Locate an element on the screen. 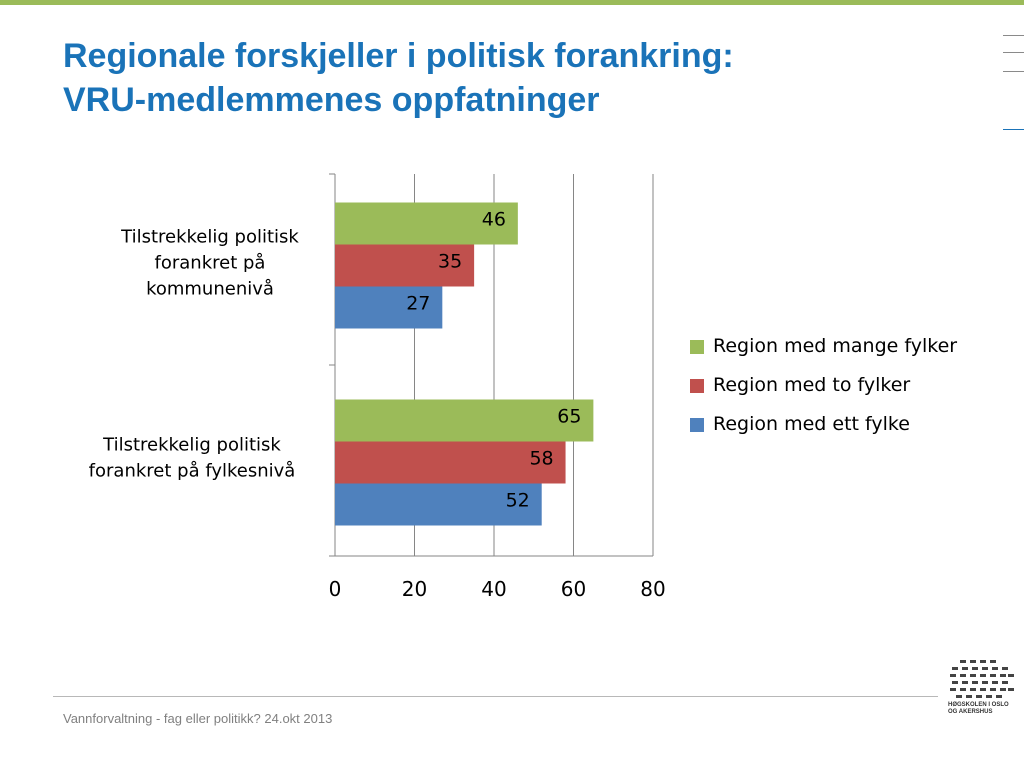 This screenshot has width=1024, height=768. legend-item: Region med to fylker is located at coordinates (855, 390).